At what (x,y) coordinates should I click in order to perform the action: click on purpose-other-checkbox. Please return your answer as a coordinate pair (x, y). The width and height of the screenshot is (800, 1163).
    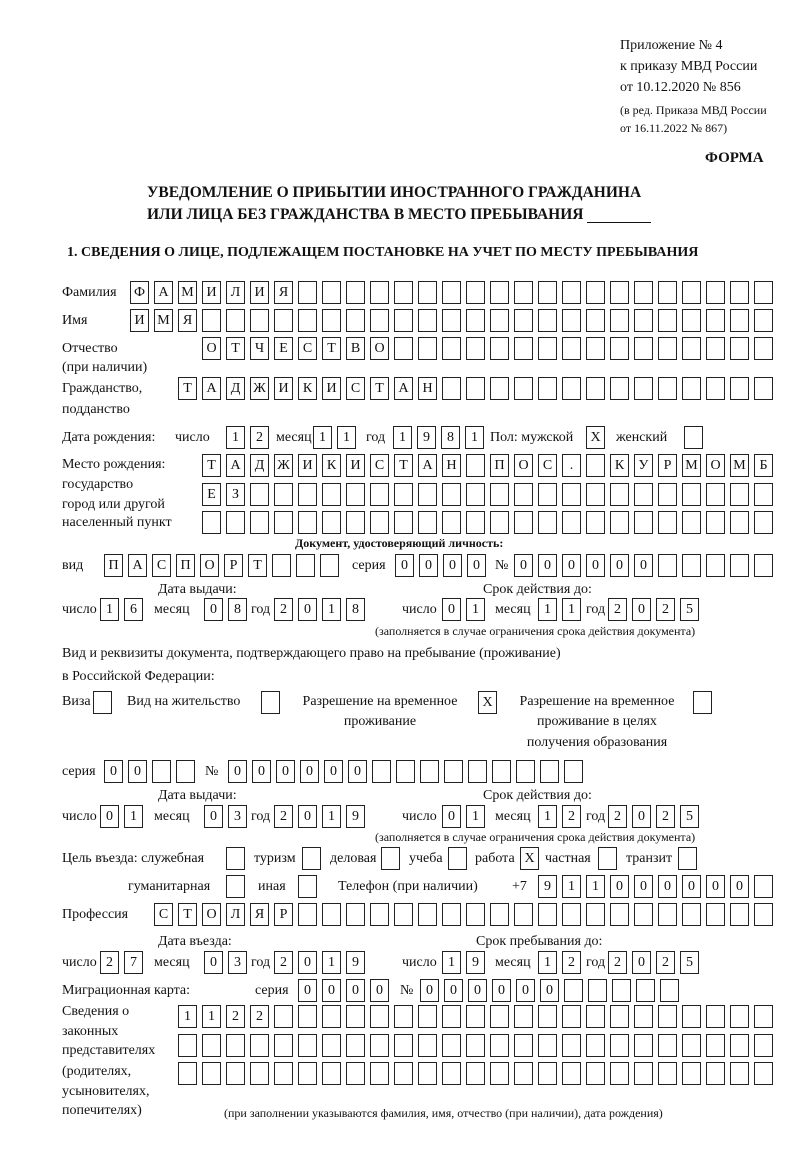
    Looking at the image, I should click on (307, 886).